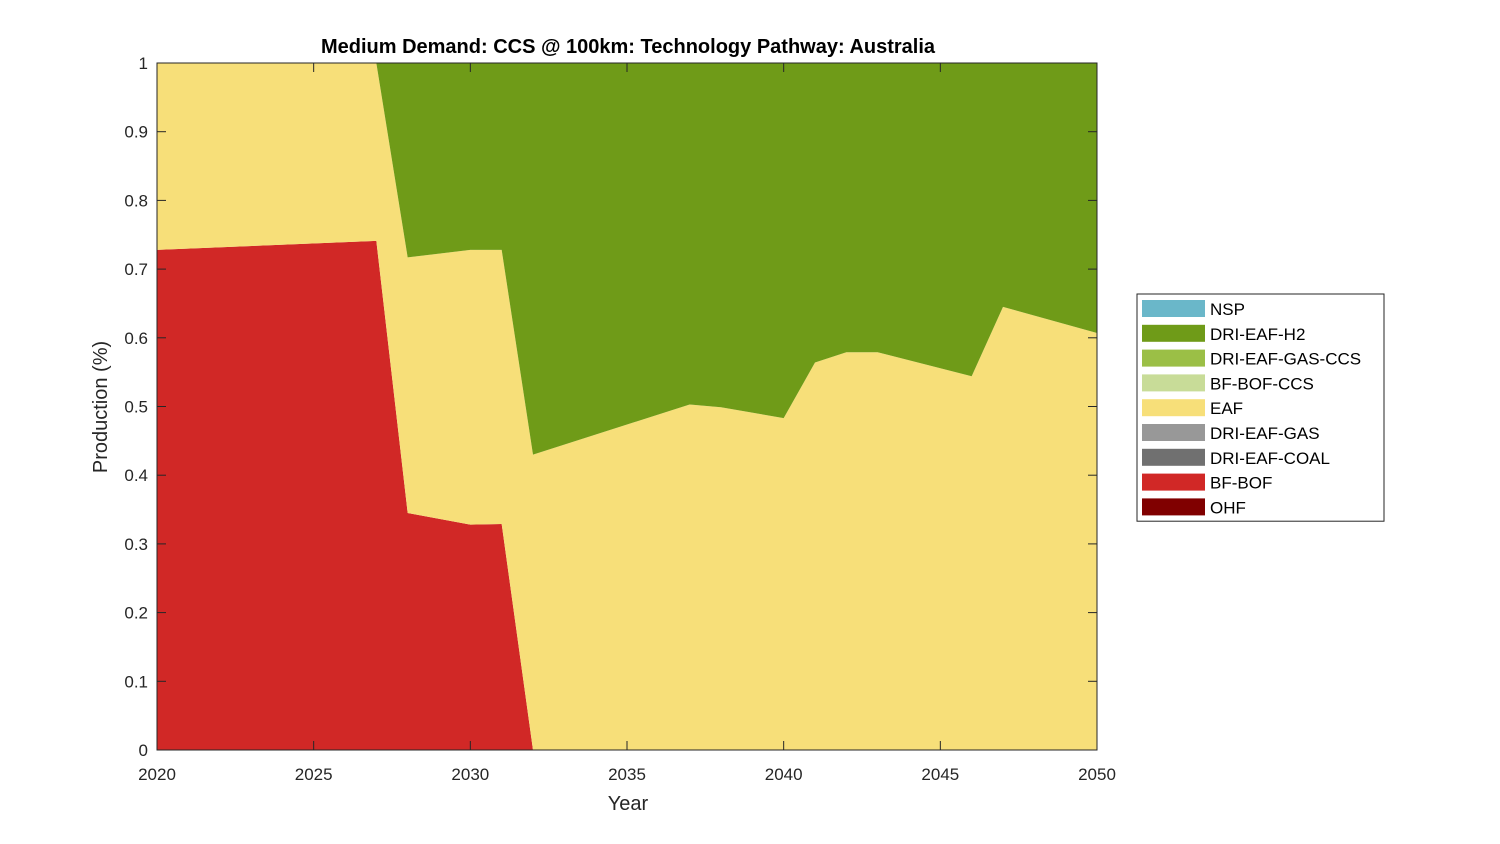  What do you see at coordinates (1173, 482) in the screenshot?
I see `legend-swatch-bf-bof` at bounding box center [1173, 482].